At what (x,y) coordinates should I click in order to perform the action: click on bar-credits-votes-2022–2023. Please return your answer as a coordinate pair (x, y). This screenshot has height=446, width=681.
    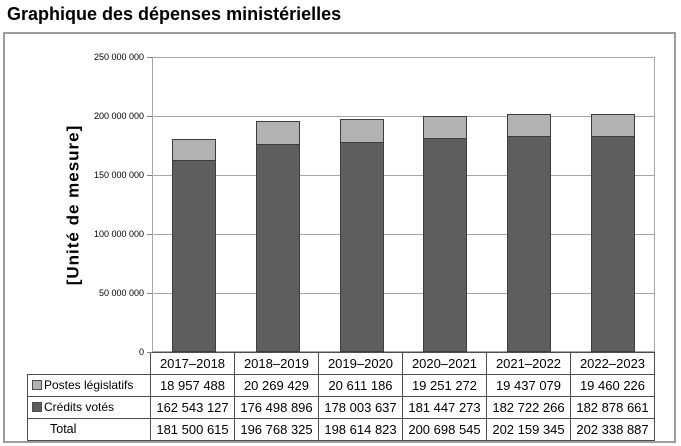
    Looking at the image, I should click on (613, 244).